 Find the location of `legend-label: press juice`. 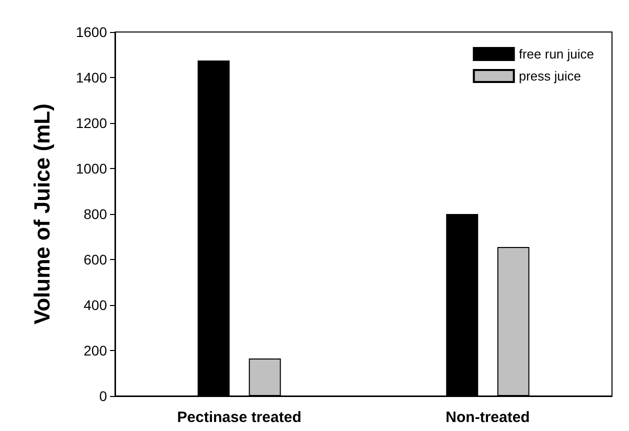

legend-label: press juice is located at coordinates (549, 76).